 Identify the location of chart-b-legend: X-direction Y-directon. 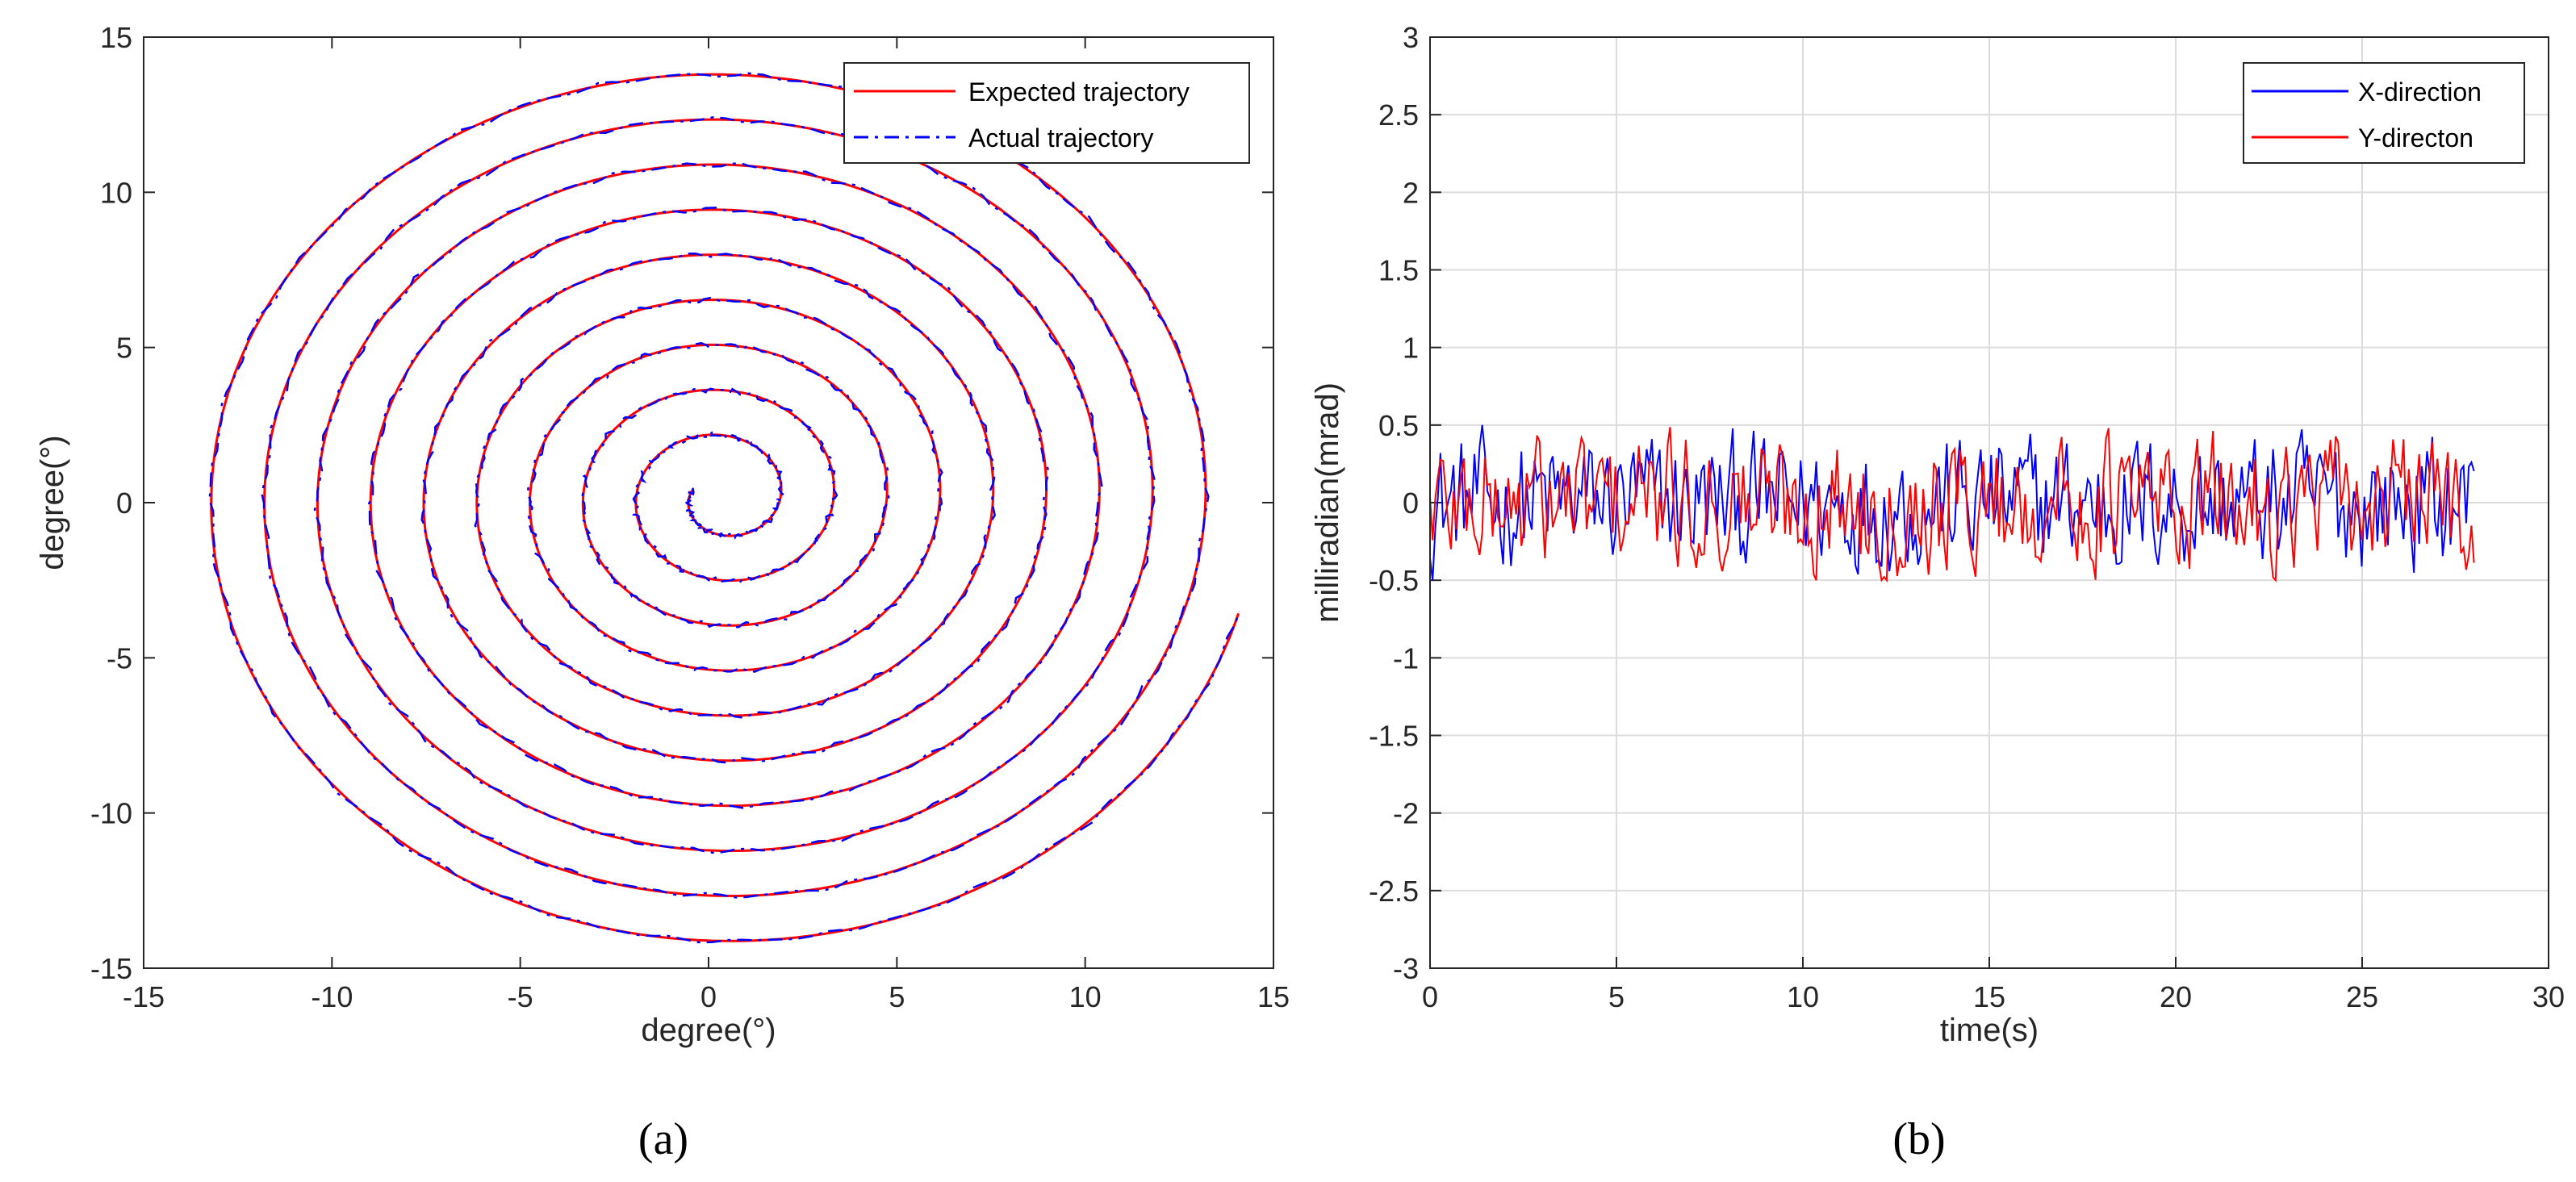
(2384, 113).